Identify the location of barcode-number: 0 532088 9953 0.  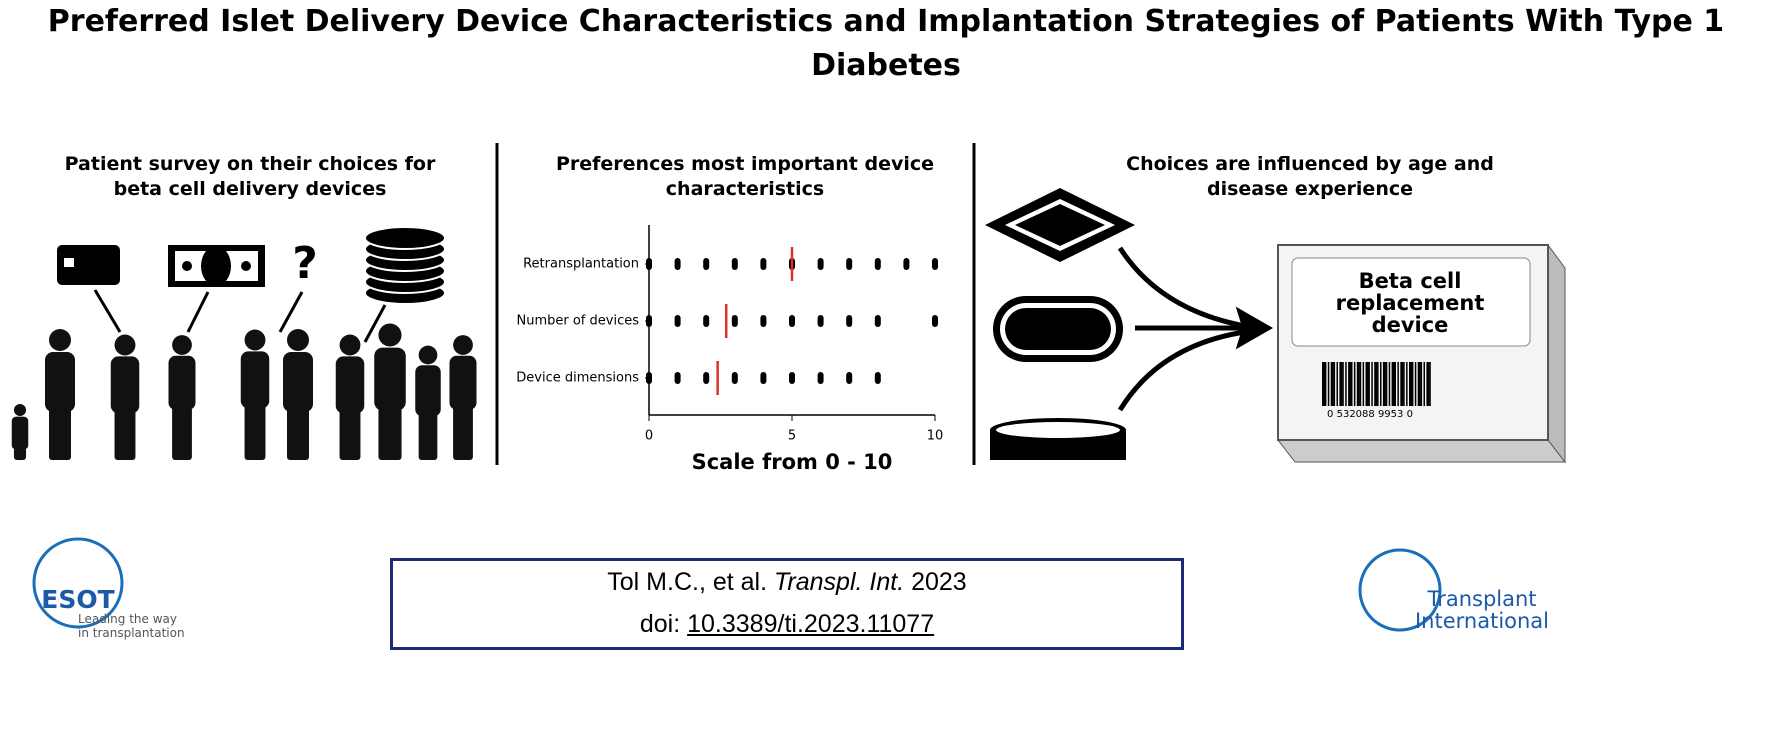
(1370, 414).